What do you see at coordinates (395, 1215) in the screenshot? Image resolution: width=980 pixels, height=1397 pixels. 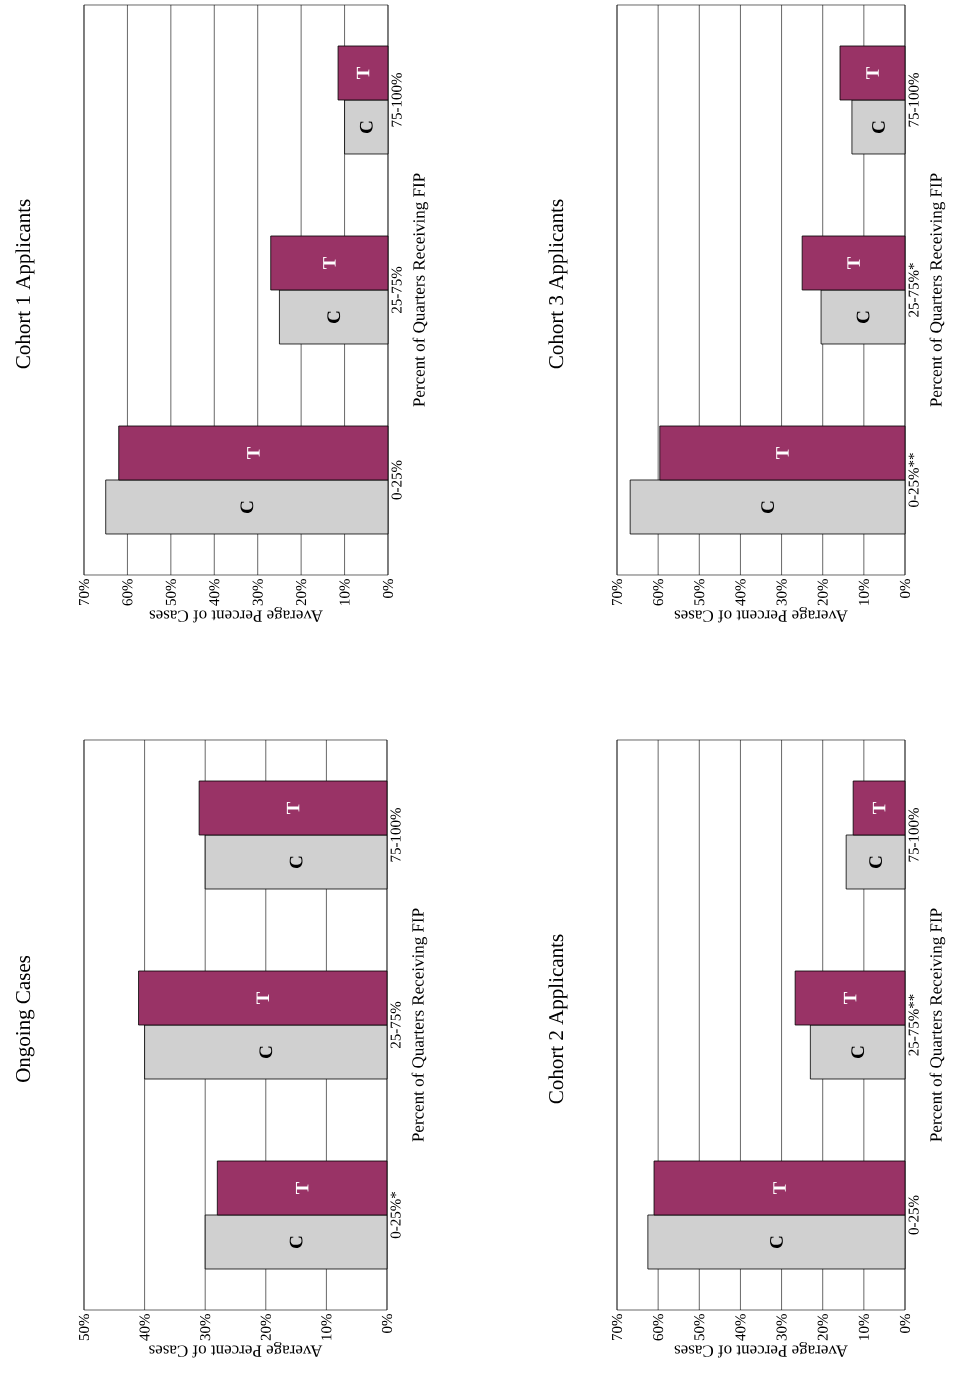 I see `y-tick-label: 0-25%*` at bounding box center [395, 1215].